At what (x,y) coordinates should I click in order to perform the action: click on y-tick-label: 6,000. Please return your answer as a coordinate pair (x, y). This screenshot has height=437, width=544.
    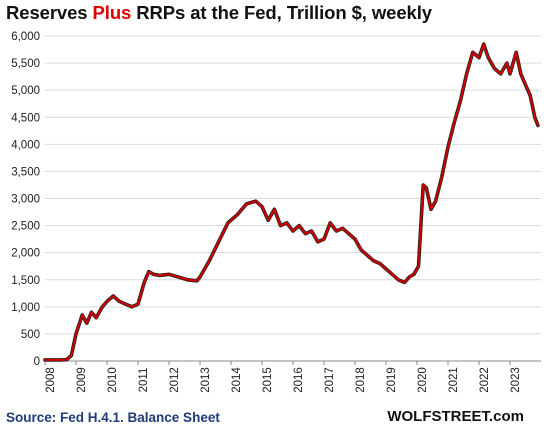
    Looking at the image, I should click on (25, 37).